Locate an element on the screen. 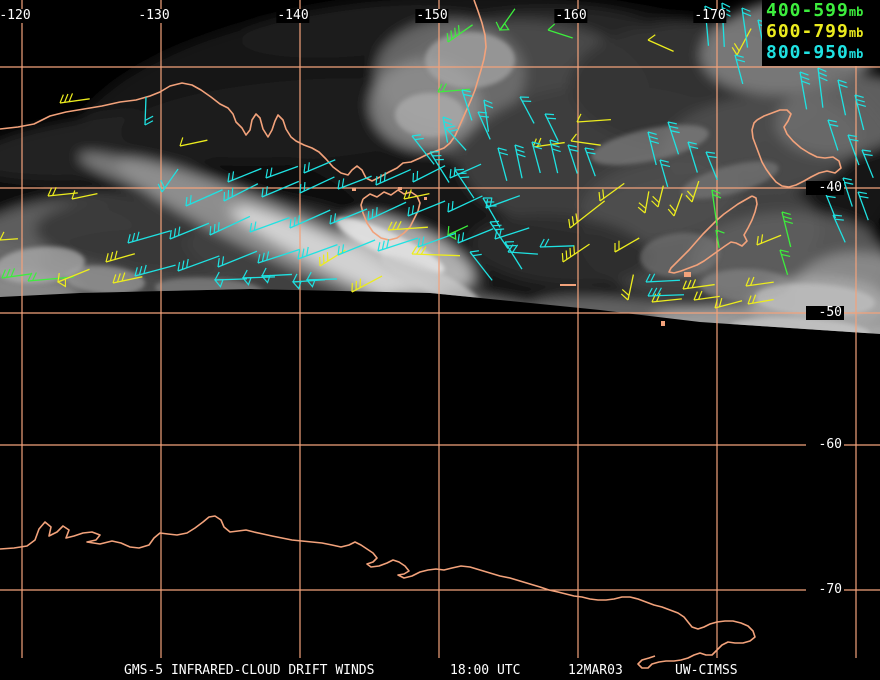 This screenshot has height=680, width=880. caption-date: 12MAR03 is located at coordinates (595, 670).